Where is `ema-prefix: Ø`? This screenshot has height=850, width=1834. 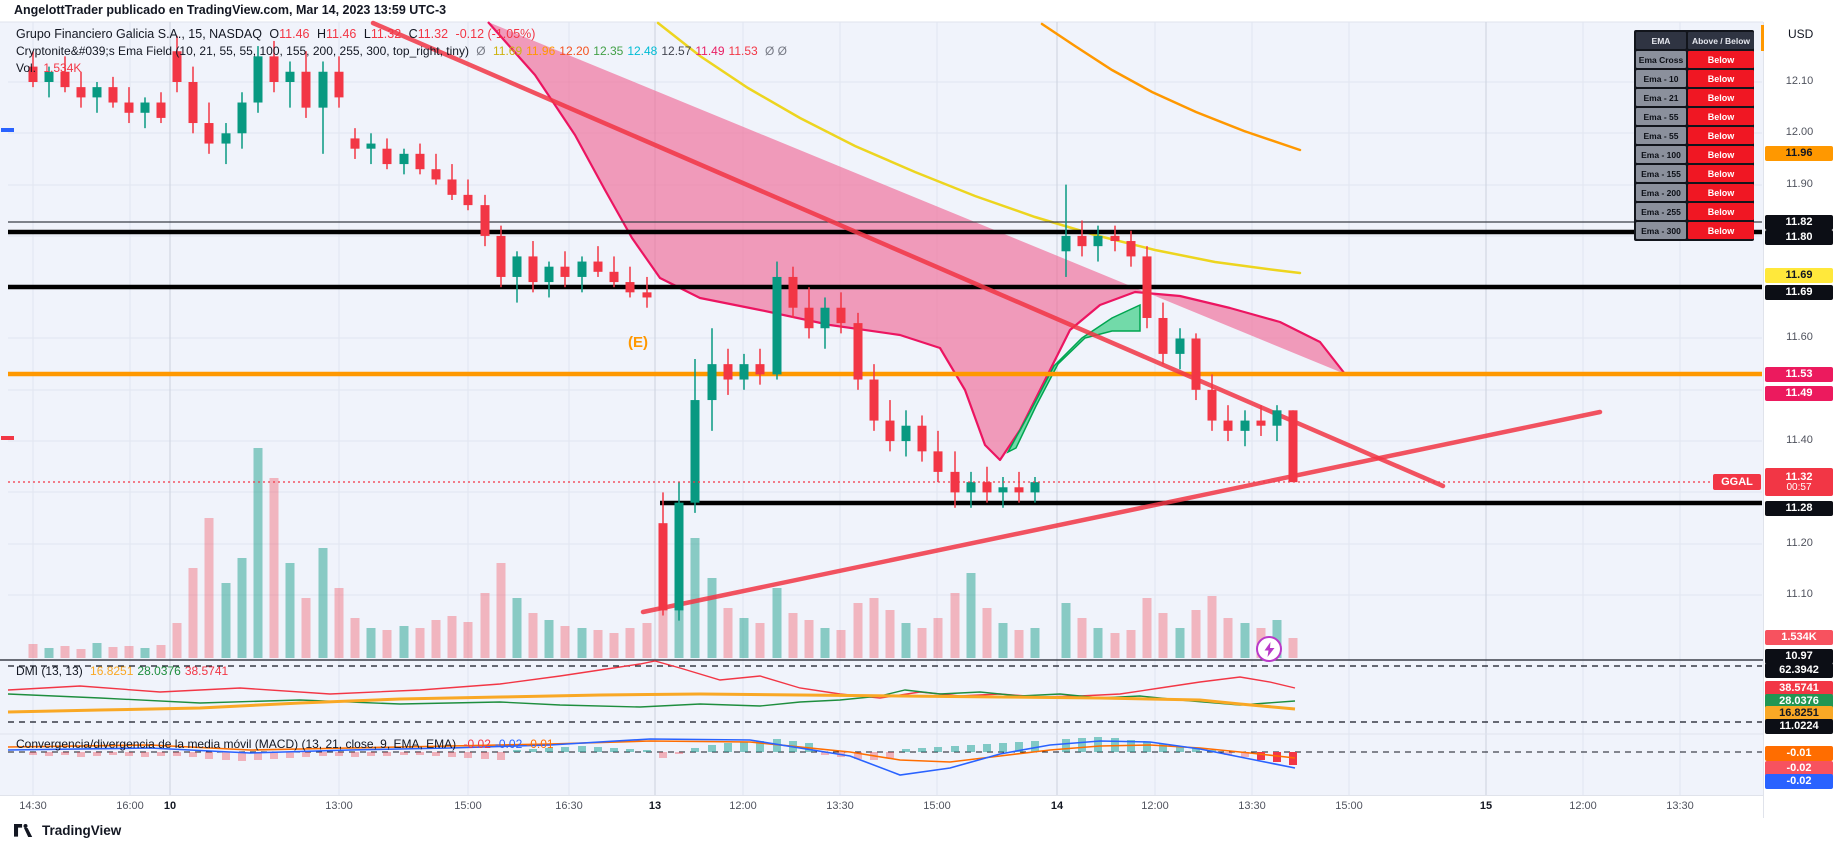 ema-prefix: Ø is located at coordinates (481, 51).